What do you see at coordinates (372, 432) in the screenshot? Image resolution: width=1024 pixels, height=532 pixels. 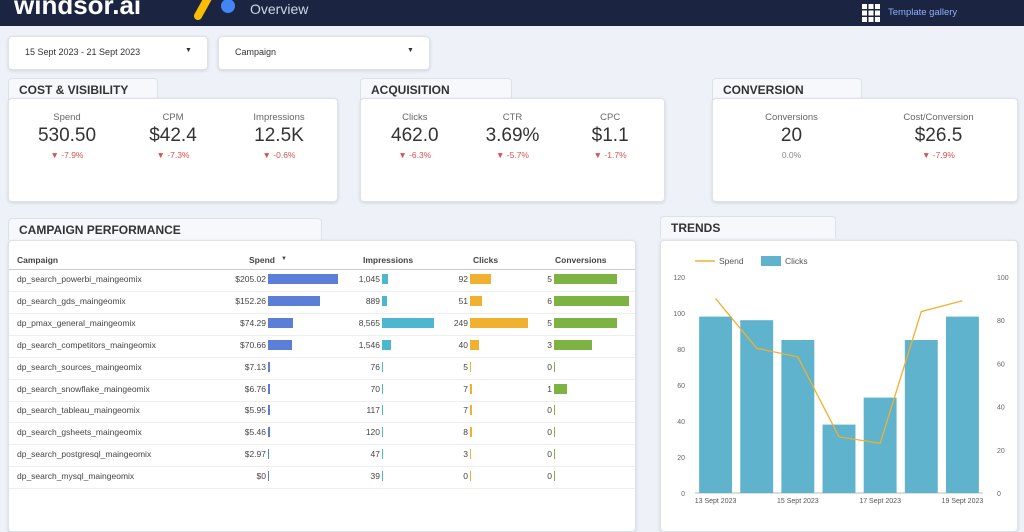 I see `cell-value: 120` at bounding box center [372, 432].